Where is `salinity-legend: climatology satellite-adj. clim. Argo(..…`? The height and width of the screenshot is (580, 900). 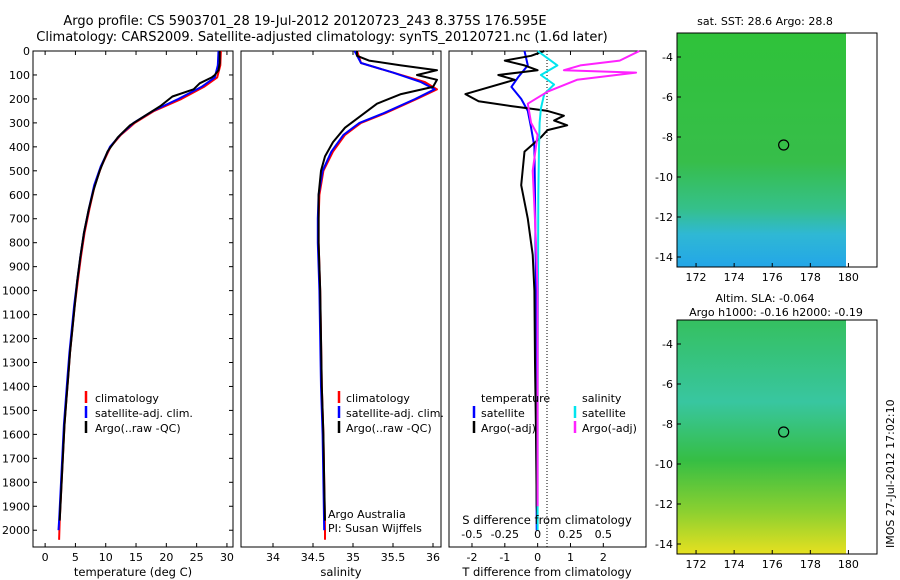
salinity-legend: climatology satellite-adj. clim. Argo(..… is located at coordinates (390, 413).